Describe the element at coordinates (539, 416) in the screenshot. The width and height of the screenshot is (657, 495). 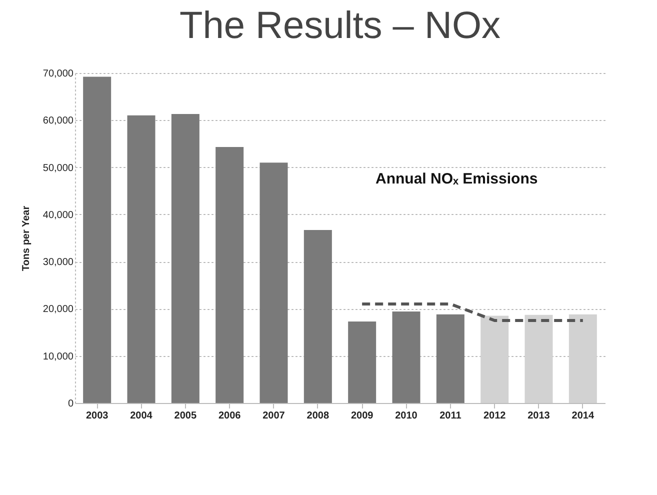
I see `x-tick-label: 2013` at that location.